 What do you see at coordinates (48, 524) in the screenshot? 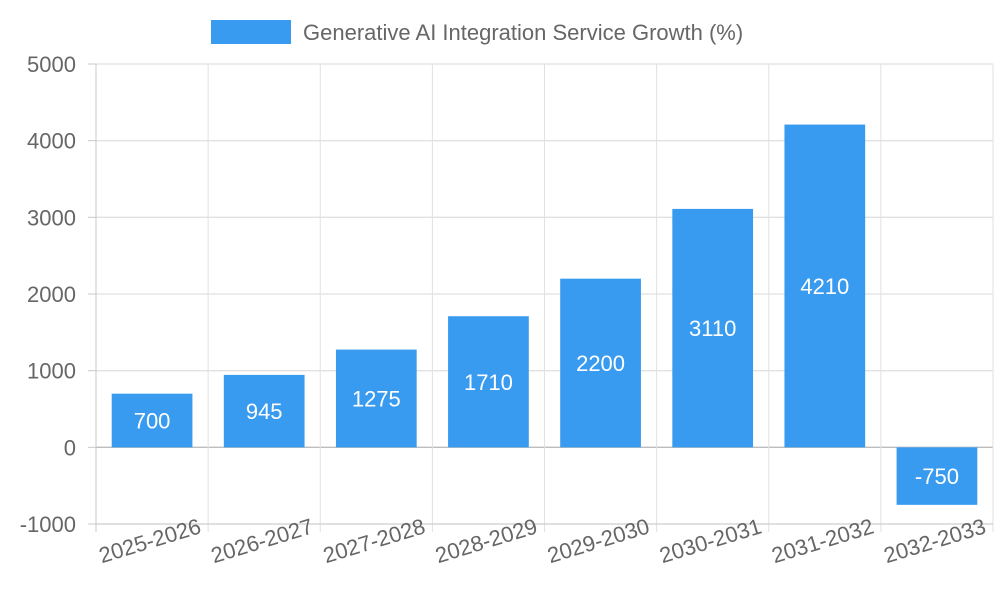
I see `y-tick-label: -1000` at bounding box center [48, 524].